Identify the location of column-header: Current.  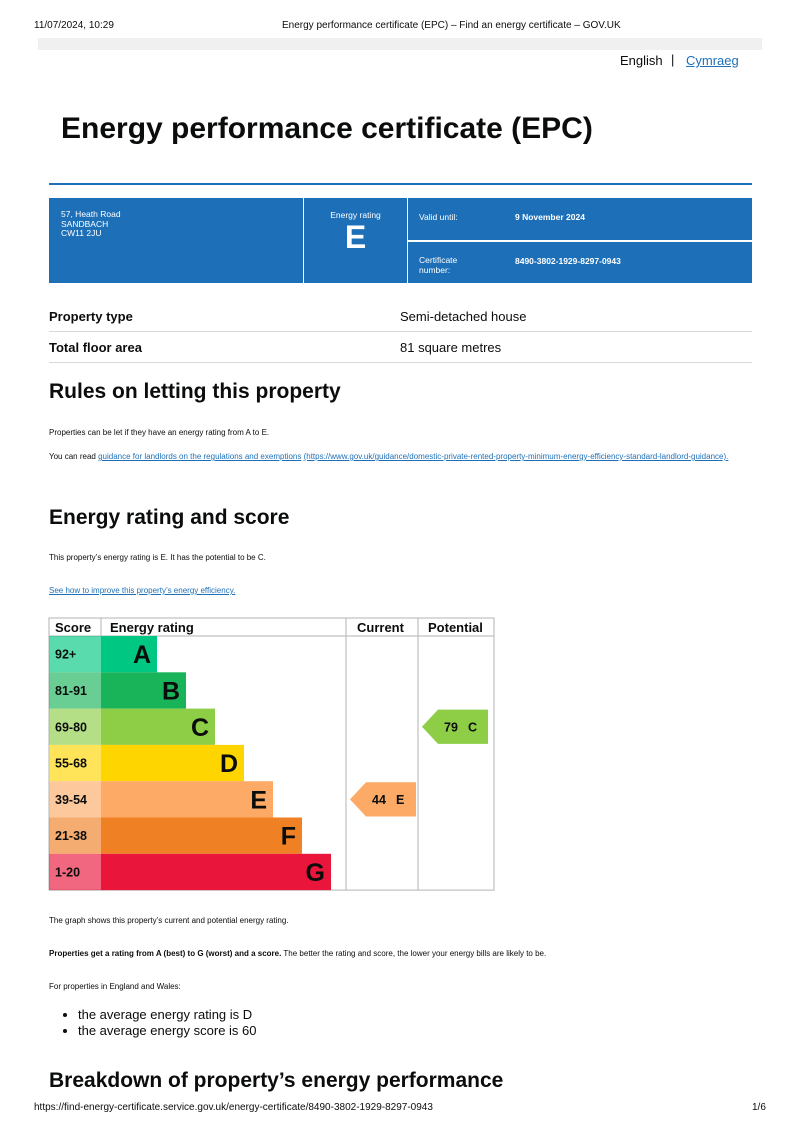
(381, 627).